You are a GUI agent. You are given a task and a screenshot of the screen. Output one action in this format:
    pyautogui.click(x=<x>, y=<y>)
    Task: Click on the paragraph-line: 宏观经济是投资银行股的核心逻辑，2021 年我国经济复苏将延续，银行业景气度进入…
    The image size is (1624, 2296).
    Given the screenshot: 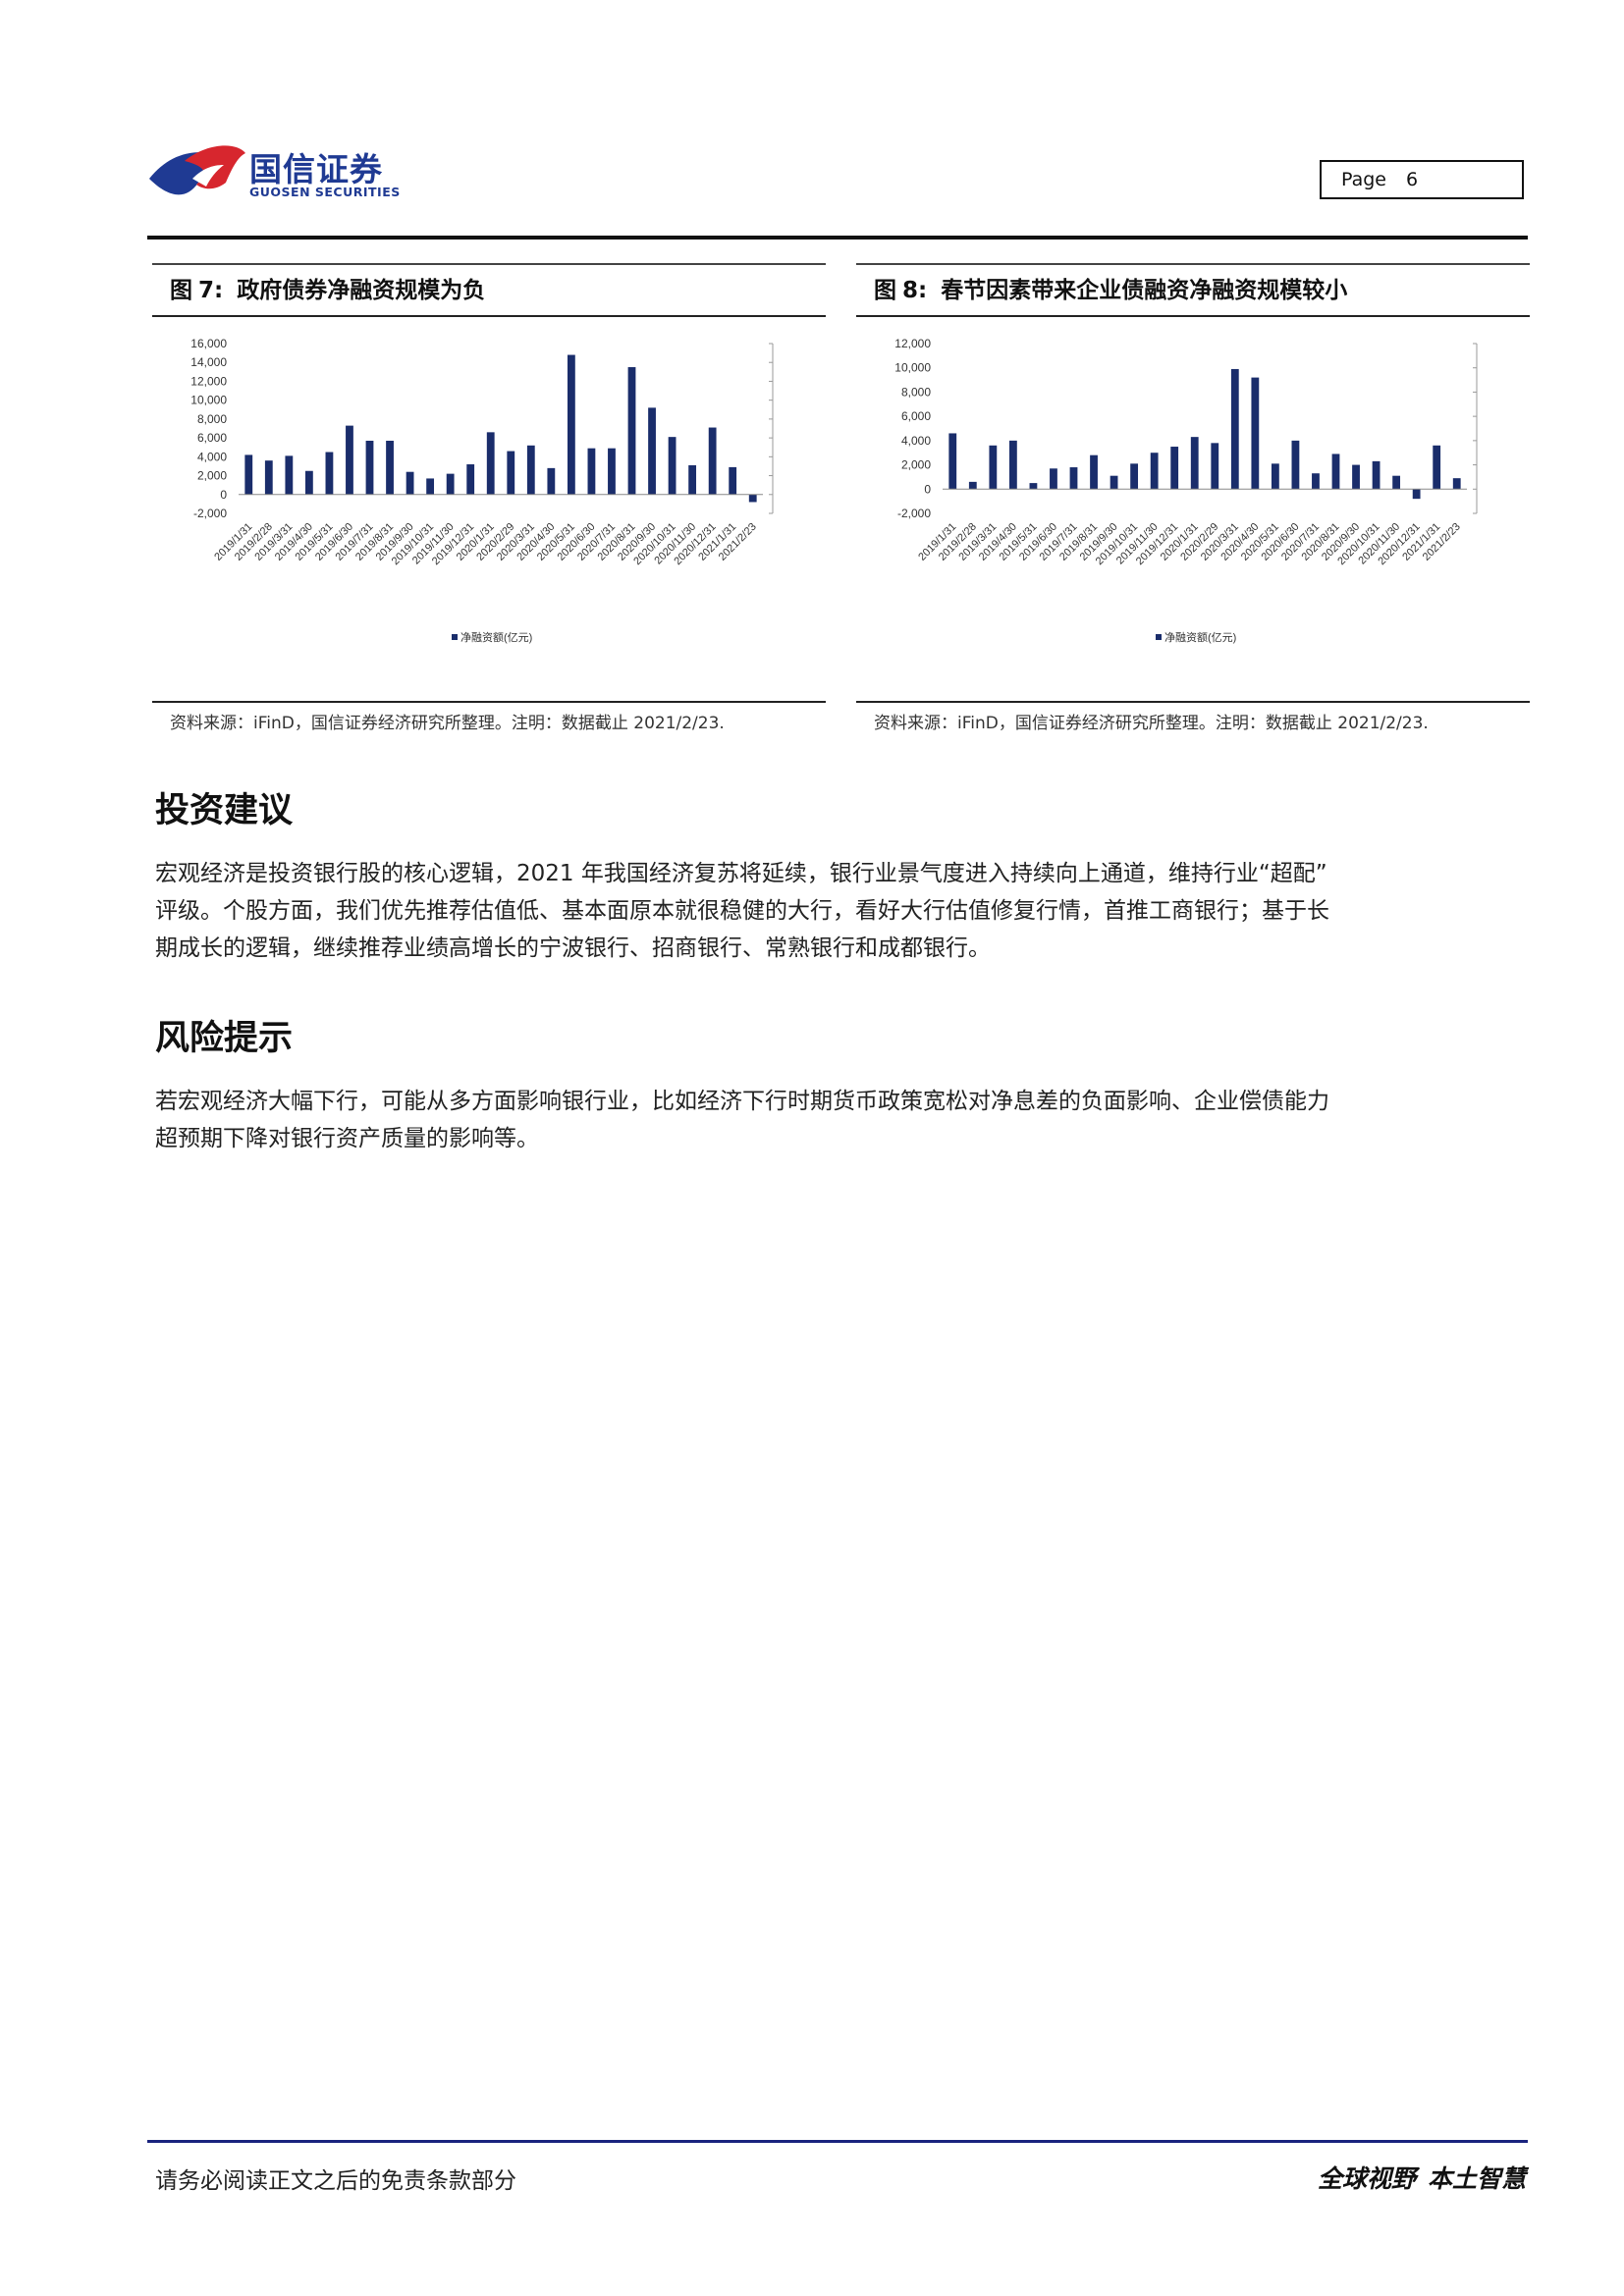 What is the action you would take?
    pyautogui.click(x=741, y=873)
    